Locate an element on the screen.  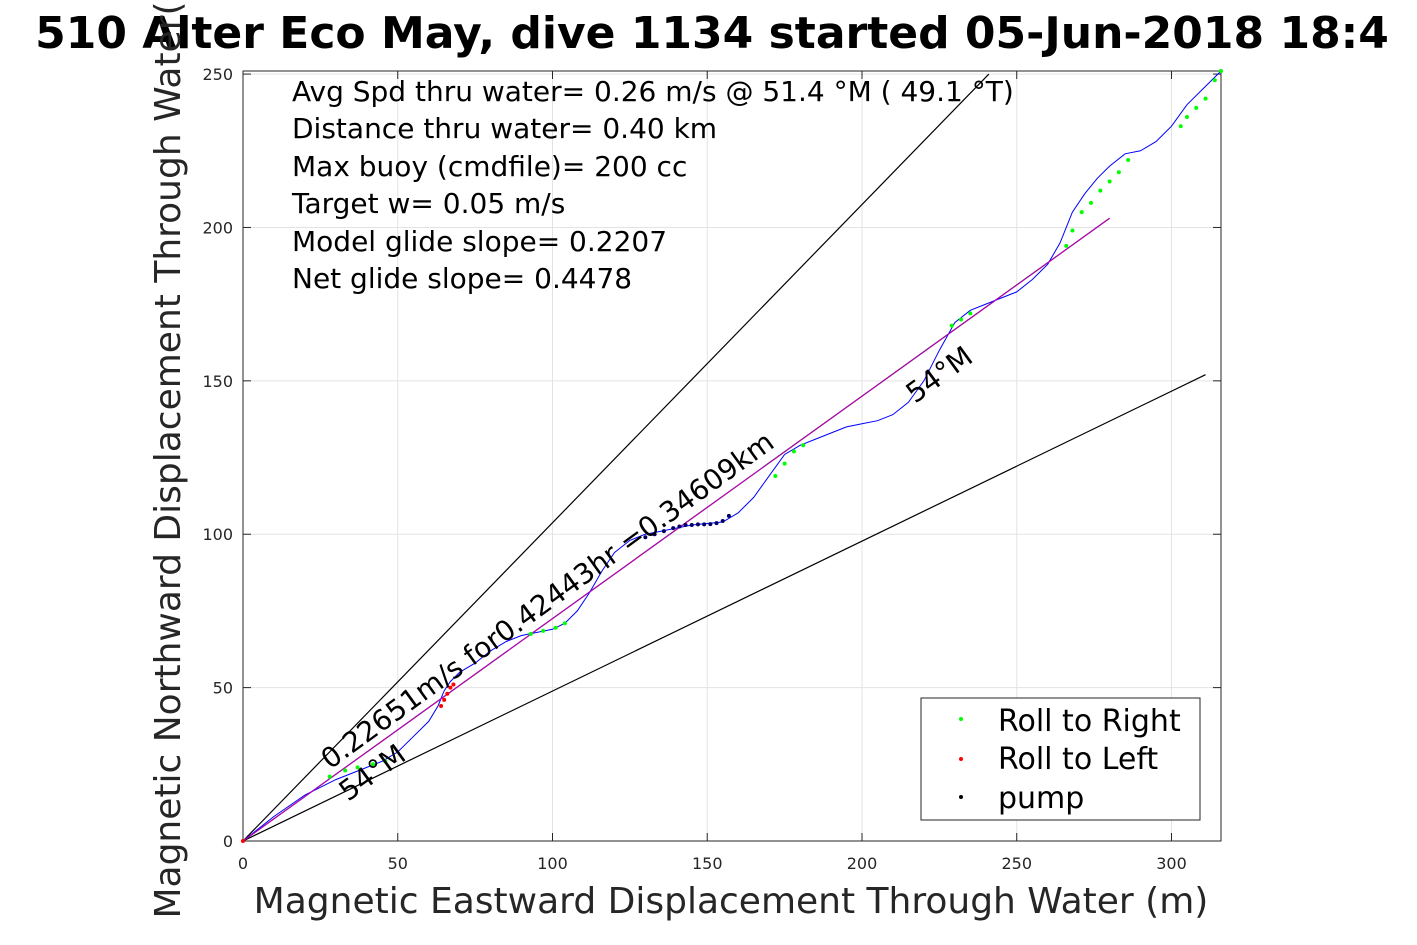
annotation-line-distance: Distance thru water= 0.40 km is located at coordinates (504, 128).